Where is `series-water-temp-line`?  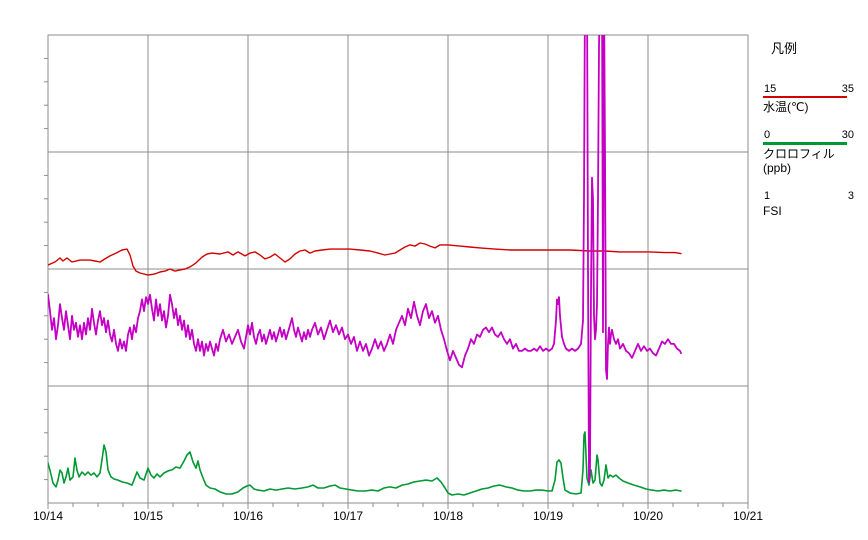
series-water-temp-line is located at coordinates (365, 259).